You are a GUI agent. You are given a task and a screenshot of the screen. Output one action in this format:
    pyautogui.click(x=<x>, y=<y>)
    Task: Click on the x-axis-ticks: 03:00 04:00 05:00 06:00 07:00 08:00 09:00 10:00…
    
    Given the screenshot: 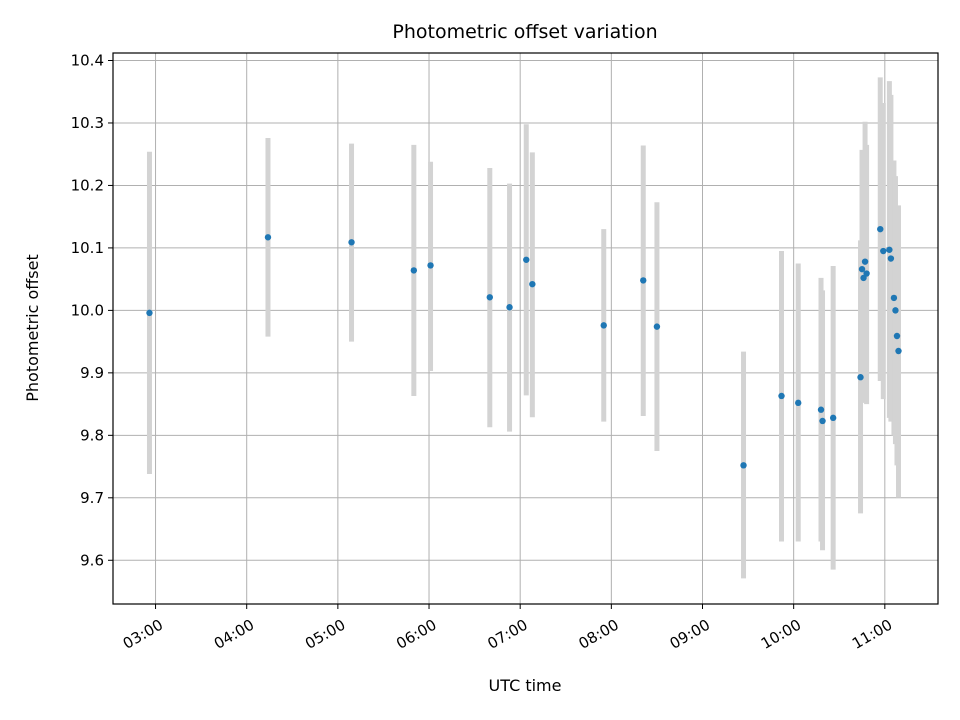 What is the action you would take?
    pyautogui.click(x=507, y=628)
    